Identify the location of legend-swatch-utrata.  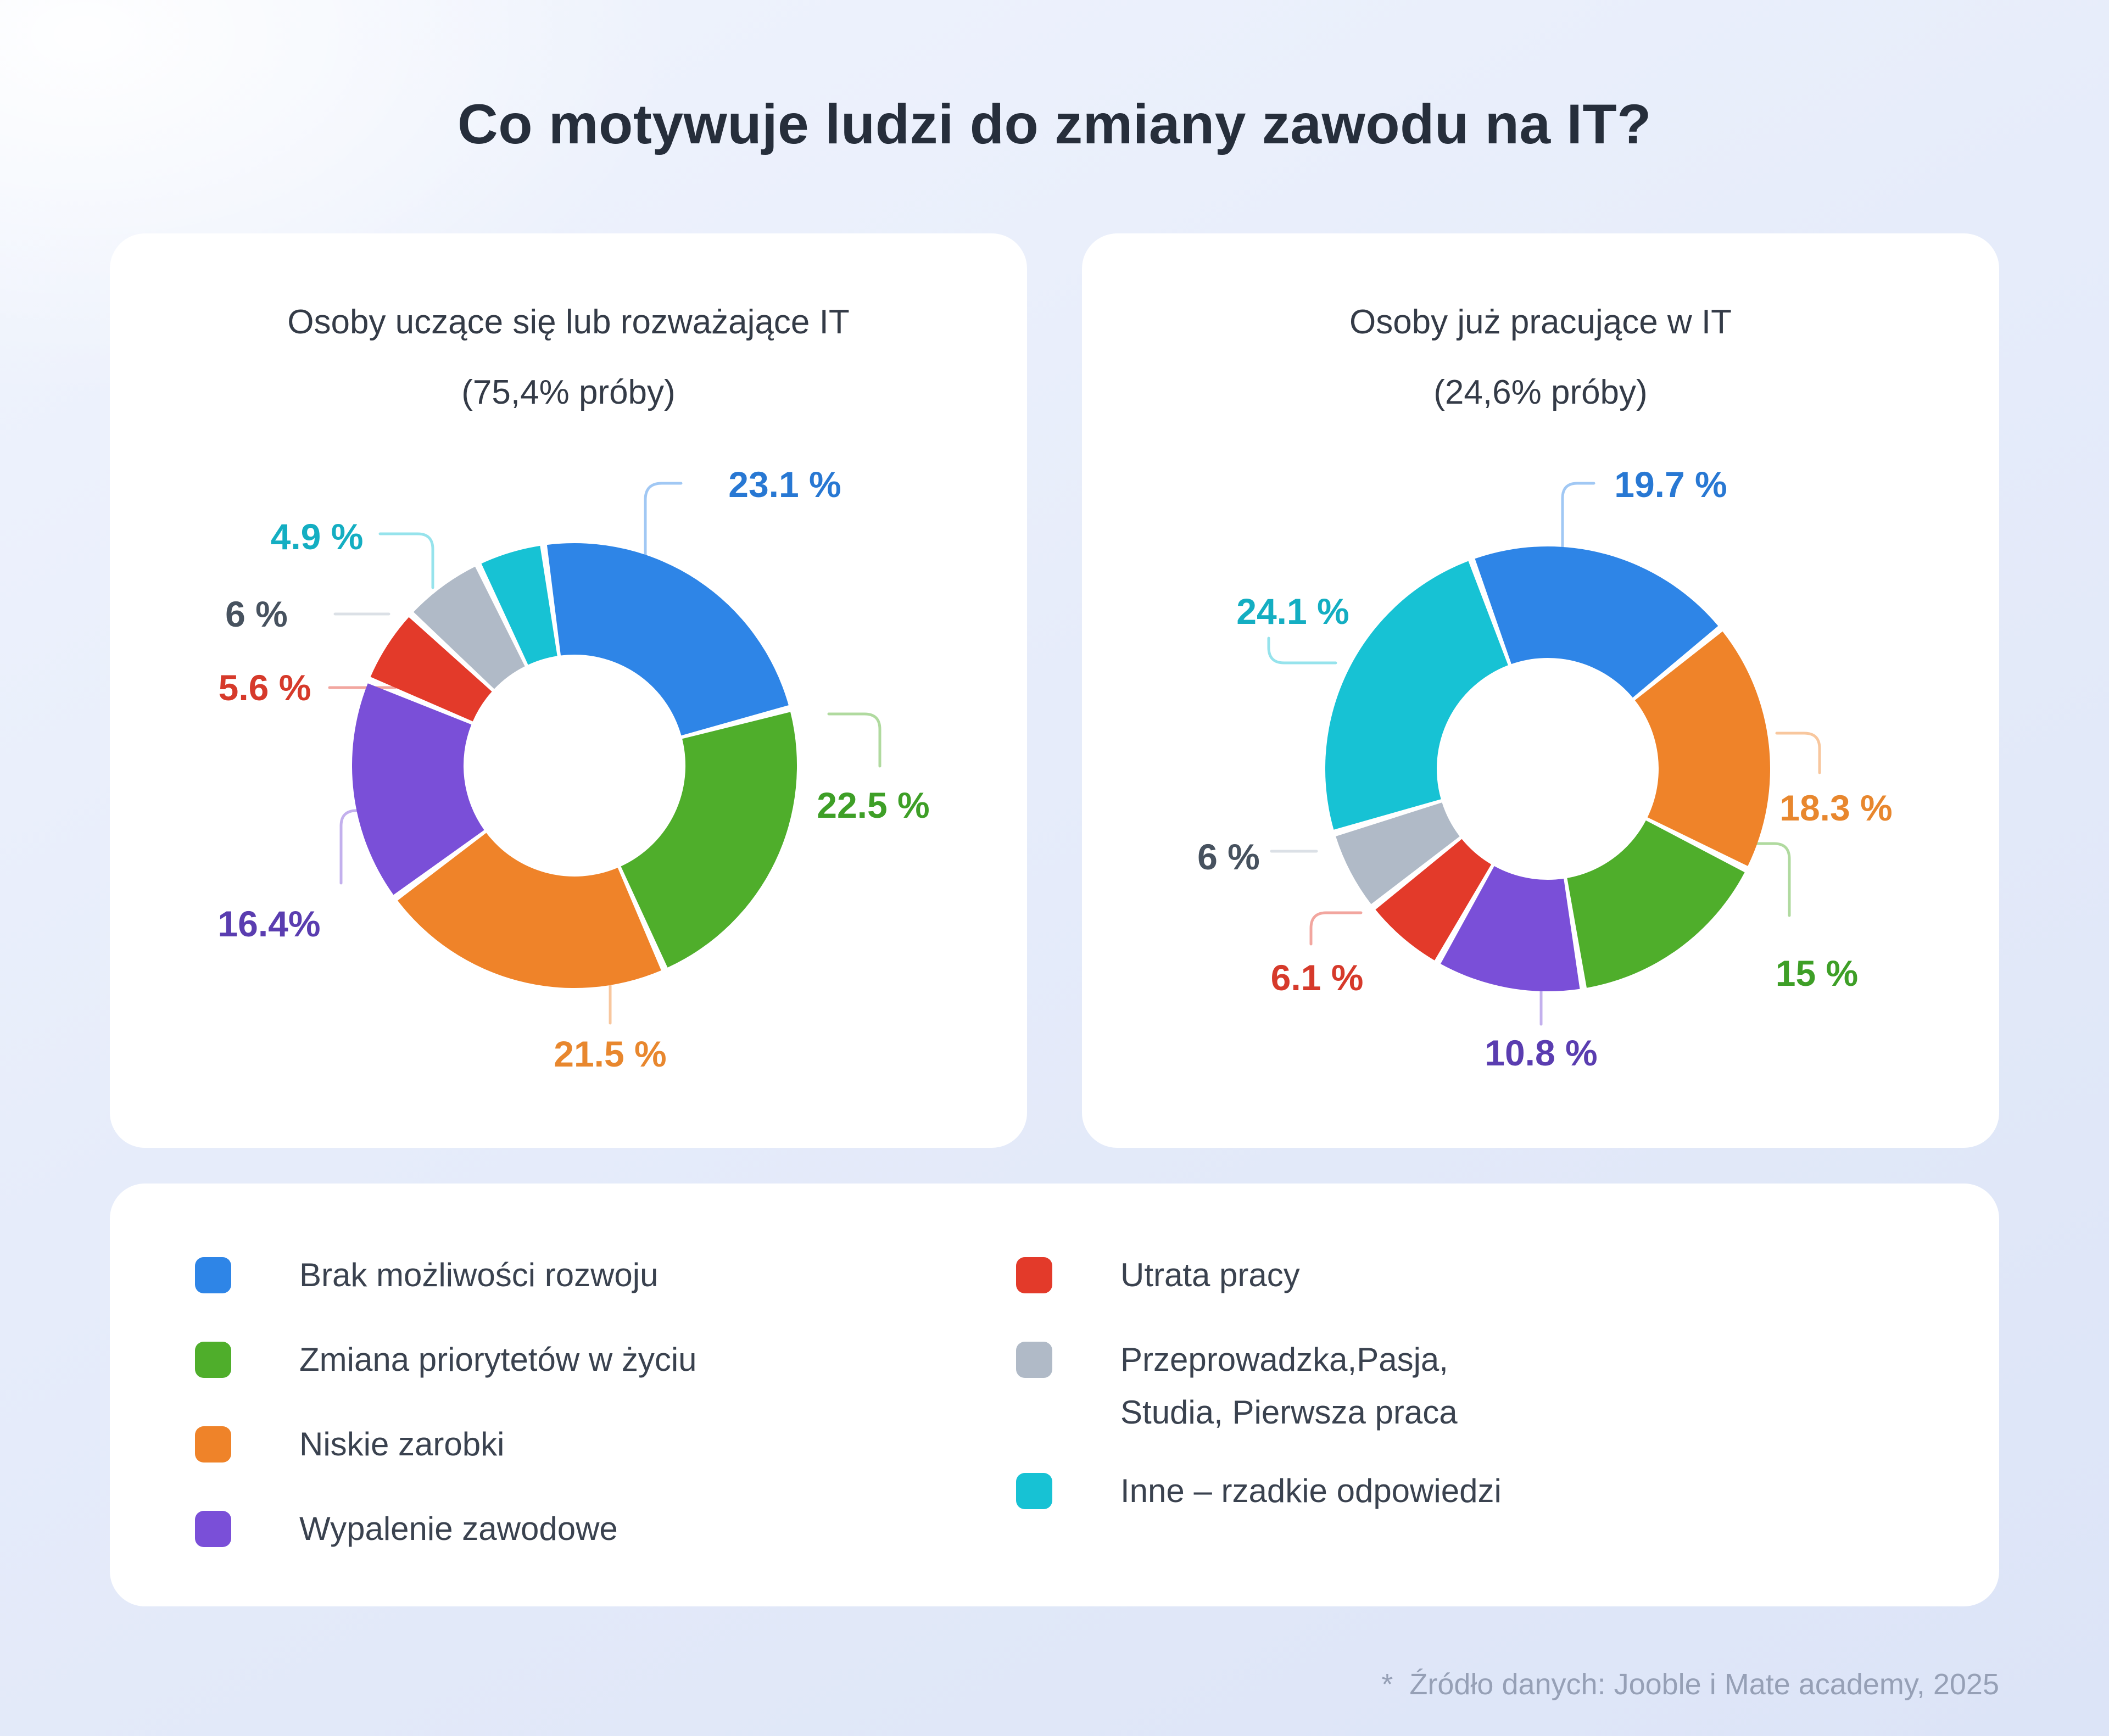
(1034, 1275).